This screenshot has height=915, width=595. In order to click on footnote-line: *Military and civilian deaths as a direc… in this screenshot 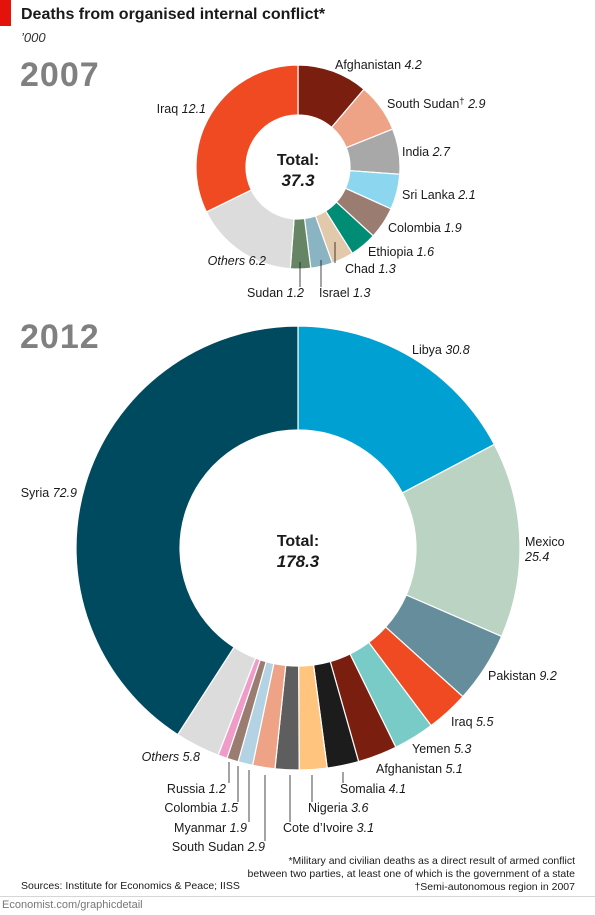, I will do `click(431, 861)`.